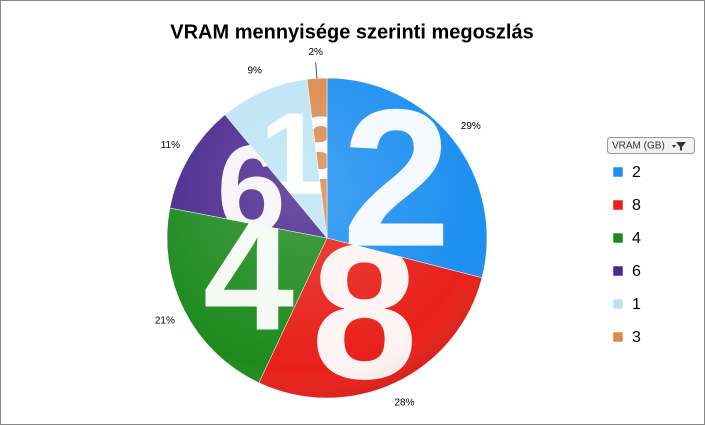 Image resolution: width=705 pixels, height=425 pixels. Describe the element at coordinates (651, 241) in the screenshot. I see `legend: VRAM (GB) 2 8 4 6 1 3` at that location.